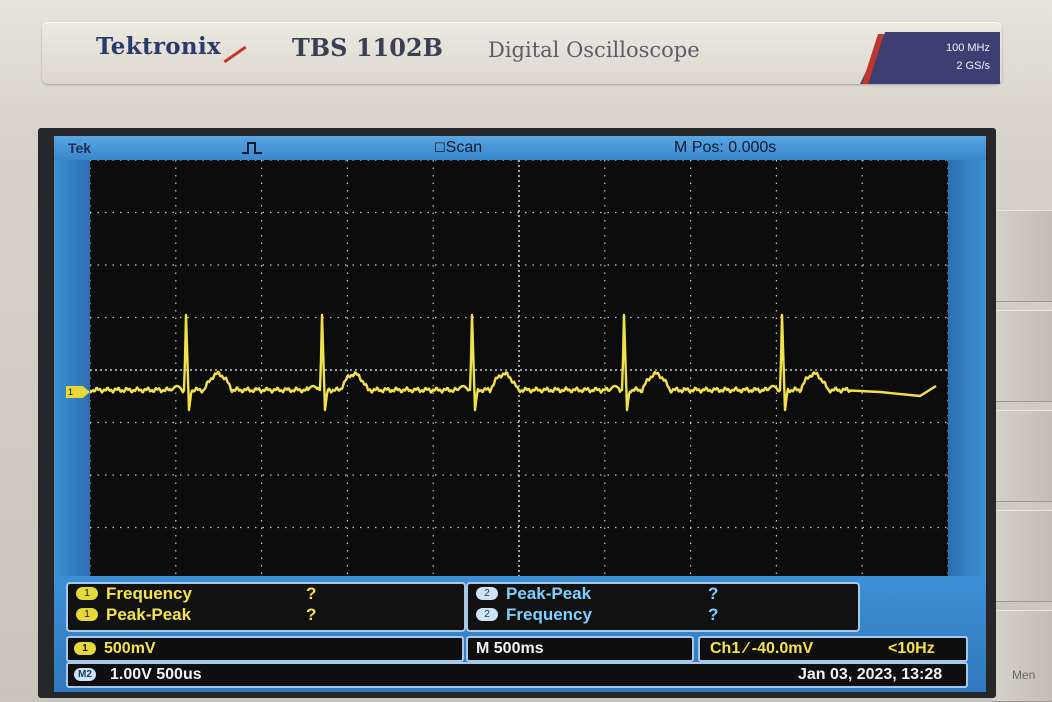 The width and height of the screenshot is (1052, 702). Describe the element at coordinates (833, 649) in the screenshot. I see `trigger-readout: Ch1 ⁄ -40.0mV <10Hz` at that location.